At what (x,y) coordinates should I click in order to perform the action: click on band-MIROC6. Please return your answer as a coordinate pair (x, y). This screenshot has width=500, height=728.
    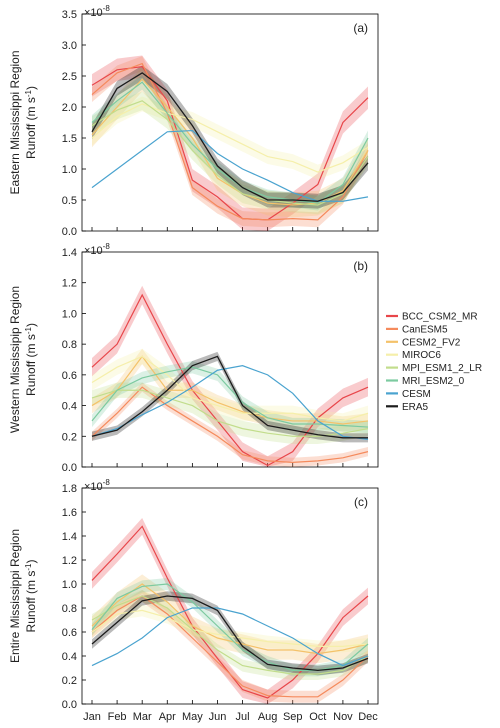
    Looking at the image, I should click on (230, 388).